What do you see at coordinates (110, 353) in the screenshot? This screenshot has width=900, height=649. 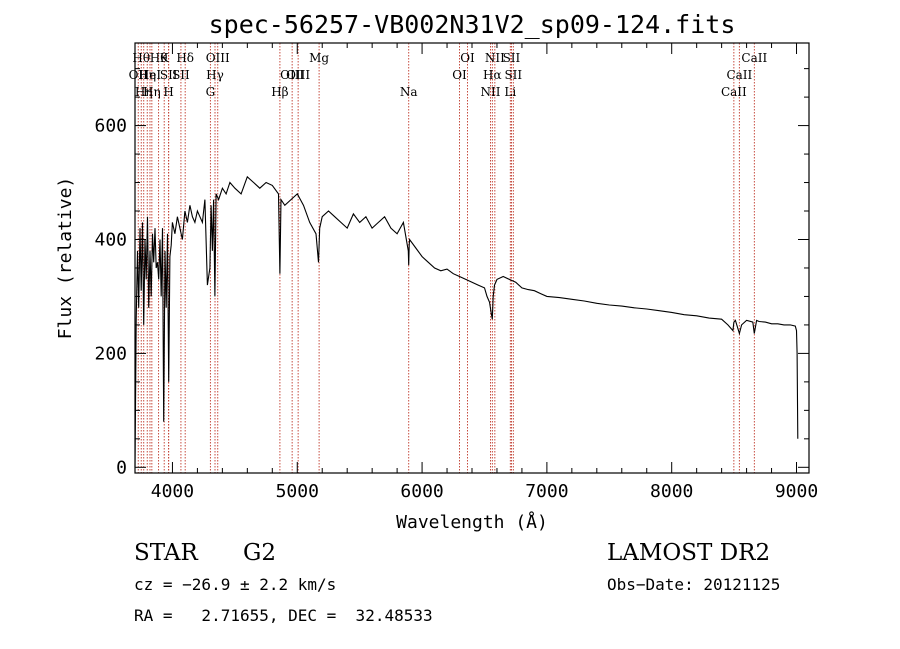 I see `y-tick-label: 200` at bounding box center [110, 353].